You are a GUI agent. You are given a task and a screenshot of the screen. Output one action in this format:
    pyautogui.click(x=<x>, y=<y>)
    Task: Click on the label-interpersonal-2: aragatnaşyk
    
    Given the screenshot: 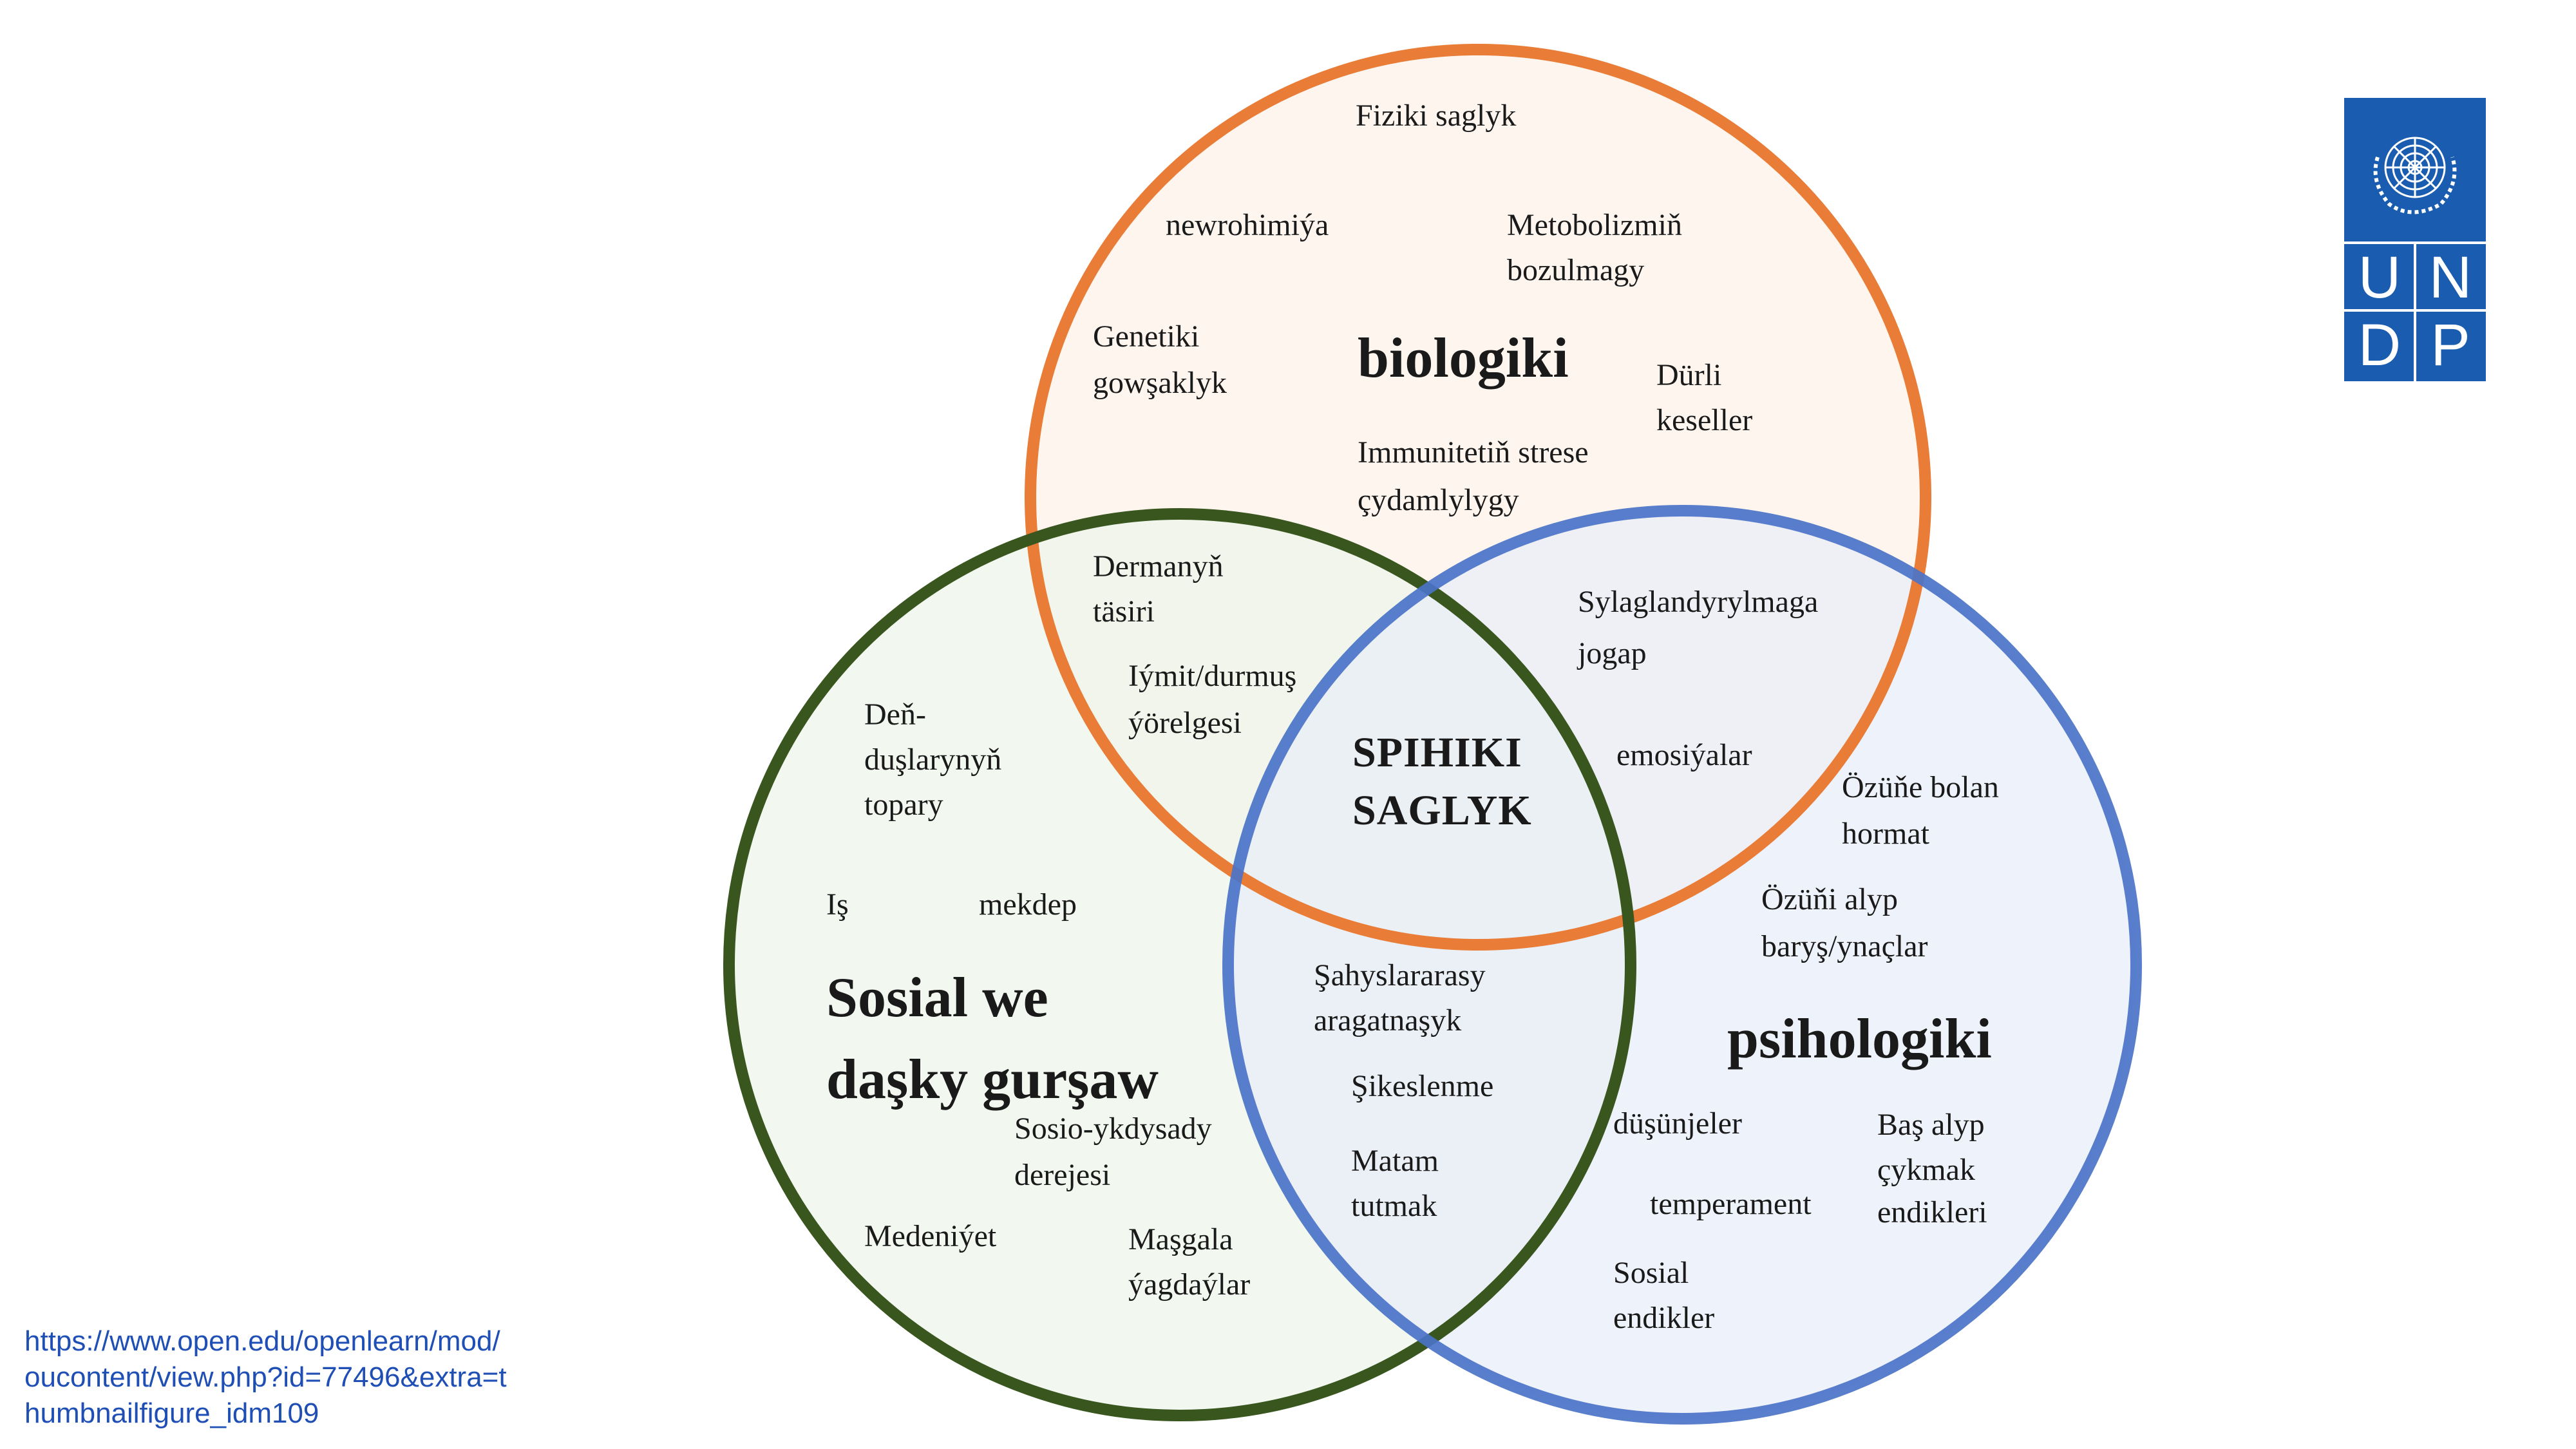 What is the action you would take?
    pyautogui.click(x=1387, y=1020)
    